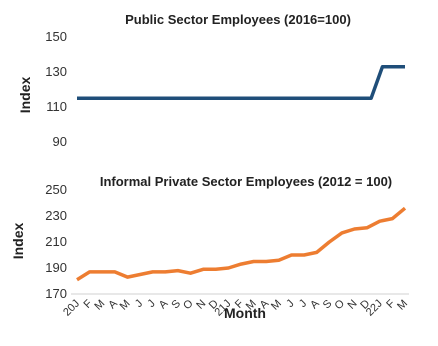 This screenshot has height=346, width=438. I want to click on panel1-ylabel: Index, so click(25, 95).